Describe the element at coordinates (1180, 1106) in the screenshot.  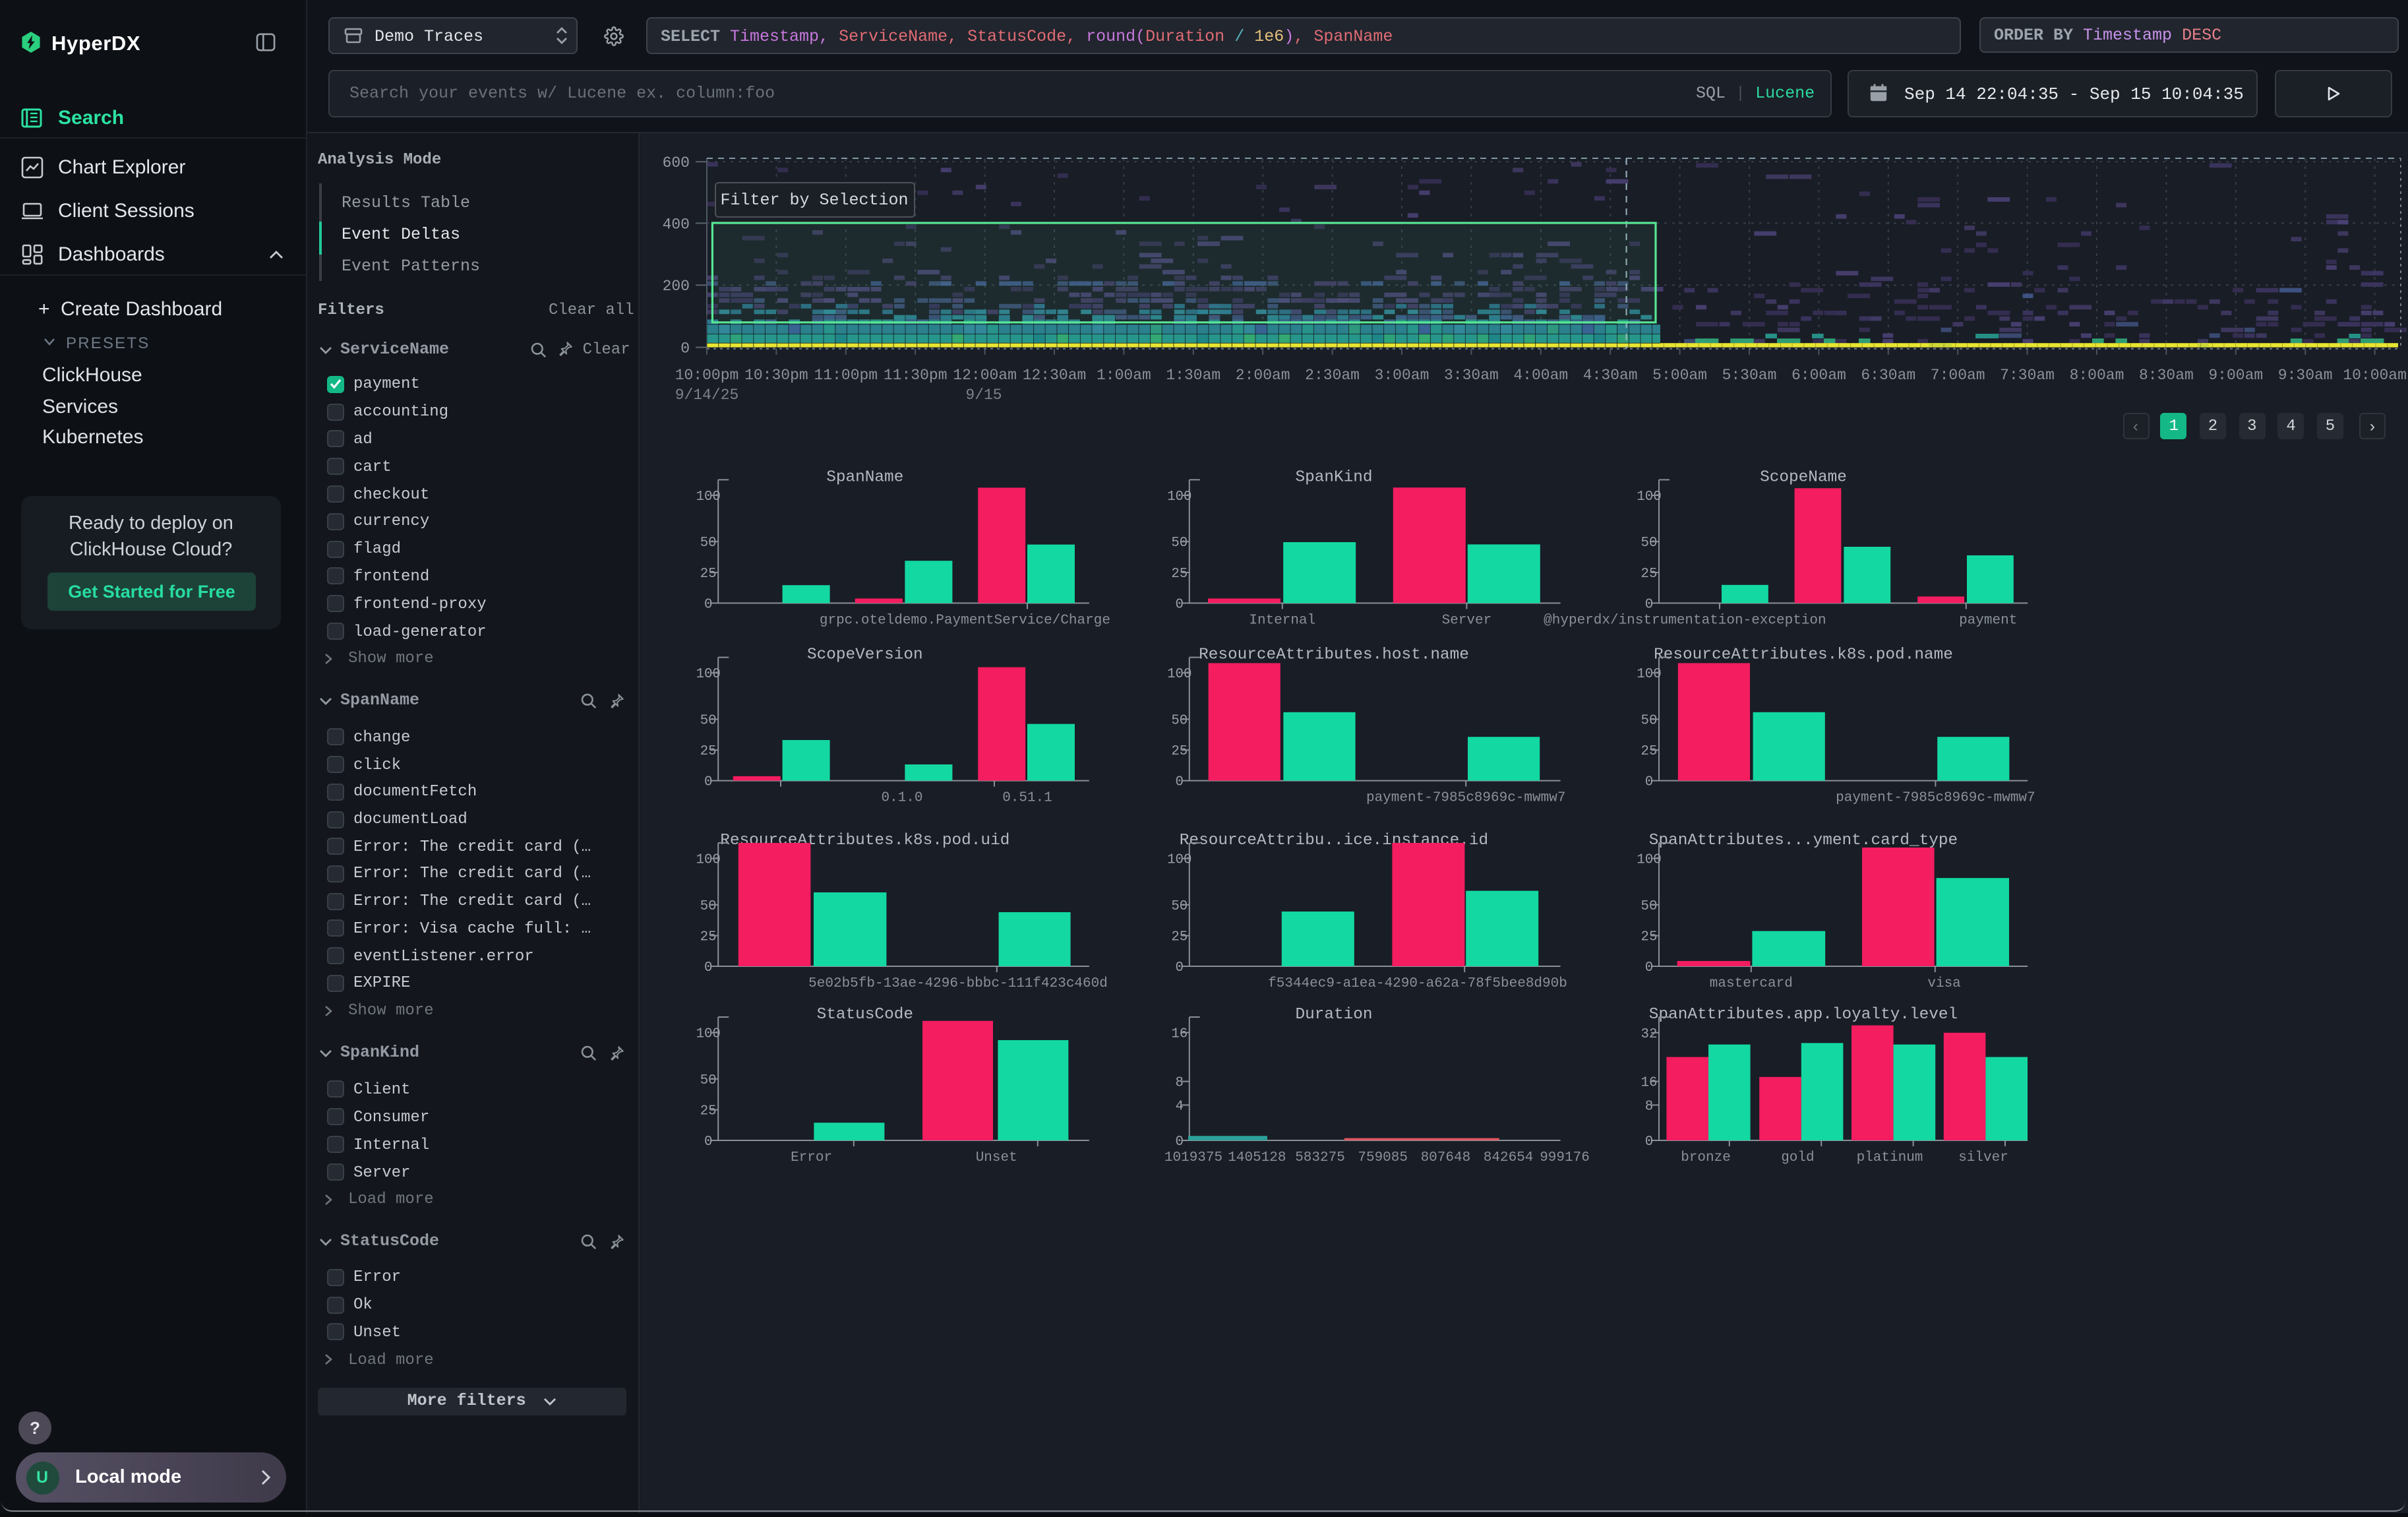
I see `svg-text: 4` at that location.